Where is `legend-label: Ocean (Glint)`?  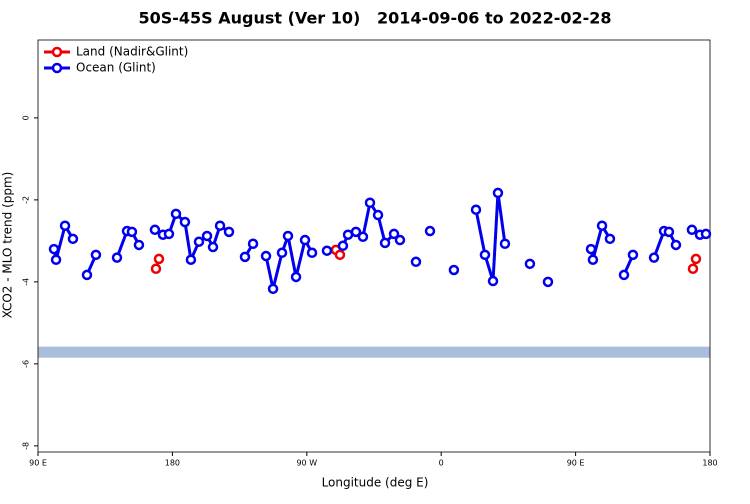 legend-label: Ocean (Glint) is located at coordinates (116, 68).